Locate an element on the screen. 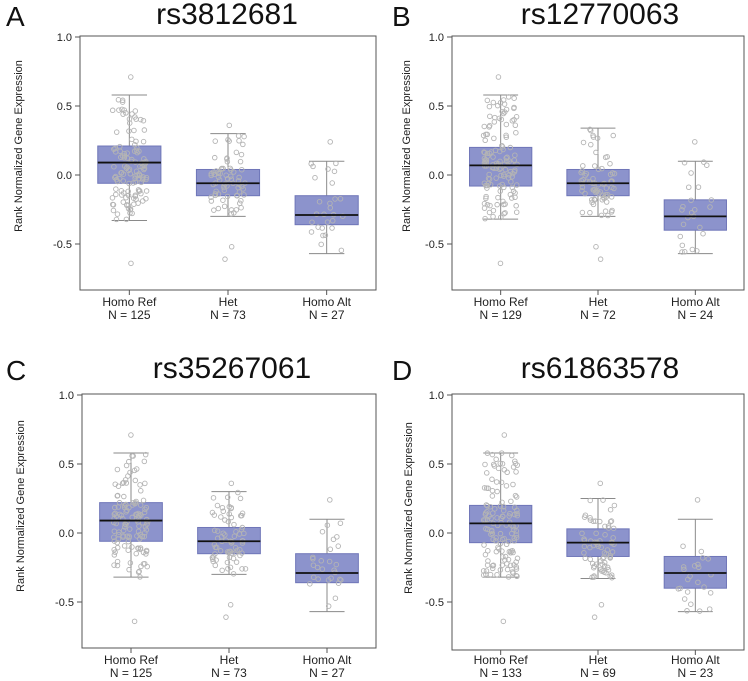 The height and width of the screenshot is (681, 748). sample-count-label: N = 73 is located at coordinates (229, 673).